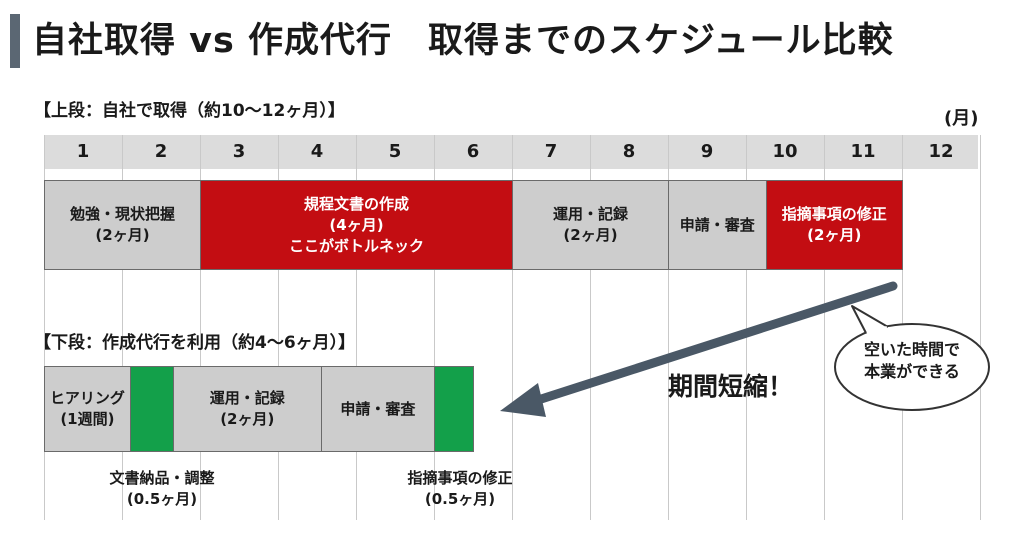 The height and width of the screenshot is (559, 1024). I want to click on month-header, so click(511, 152).